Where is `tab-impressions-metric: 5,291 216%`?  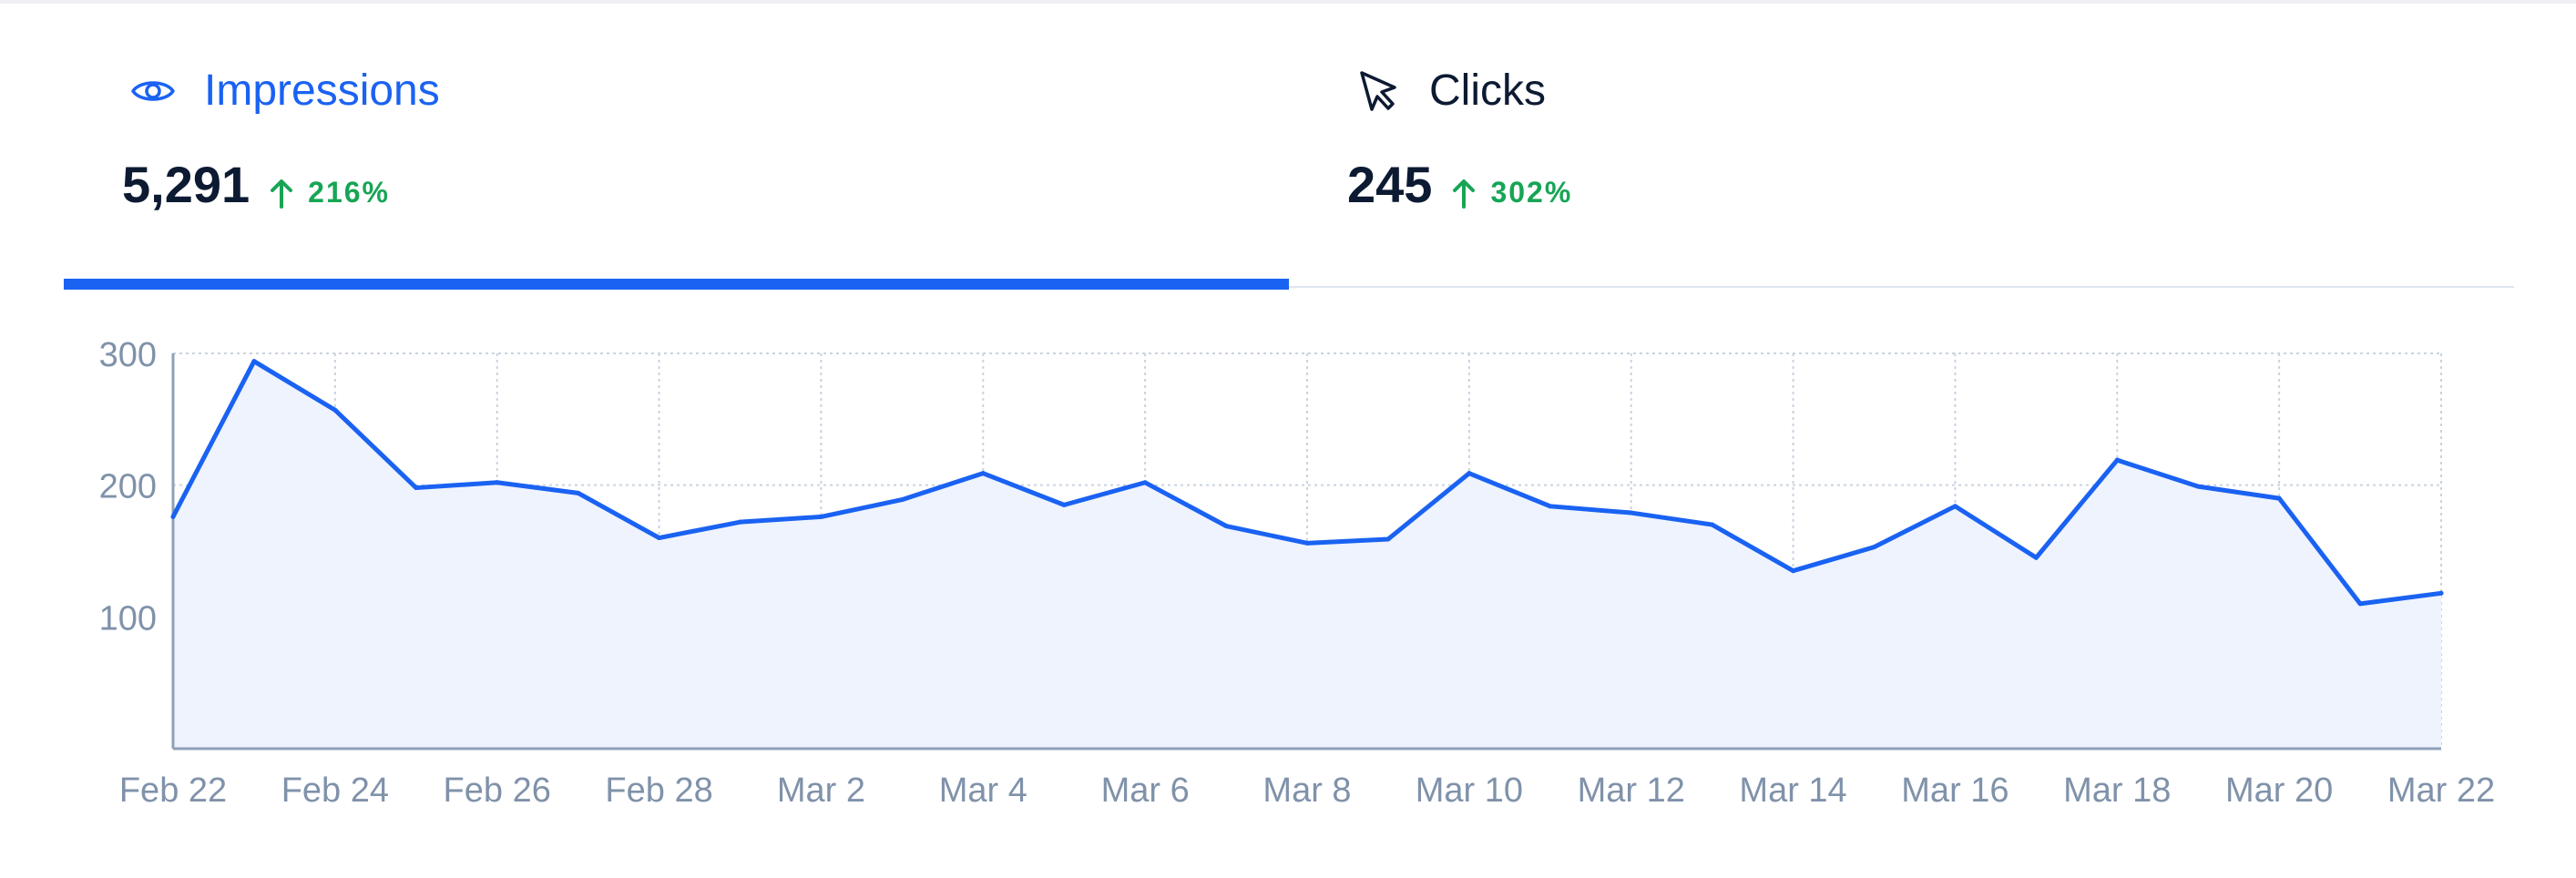
tab-impressions-metric: 5,291 216% is located at coordinates (256, 184).